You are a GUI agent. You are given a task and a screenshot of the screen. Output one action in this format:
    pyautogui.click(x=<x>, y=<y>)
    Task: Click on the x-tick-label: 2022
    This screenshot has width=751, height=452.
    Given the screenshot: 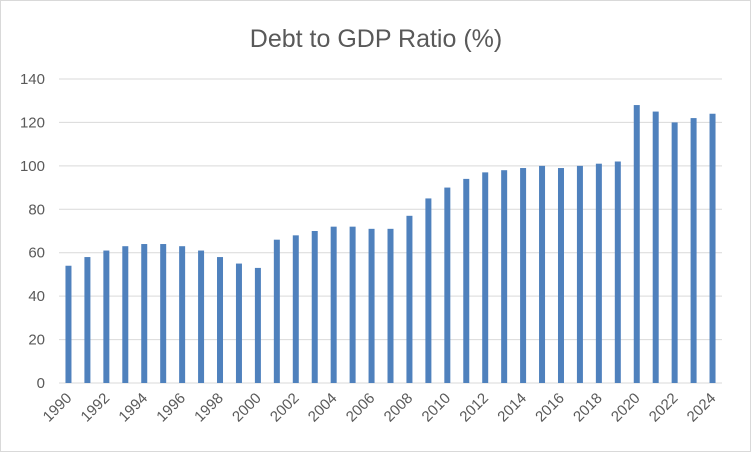 What is the action you would take?
    pyautogui.click(x=664, y=408)
    